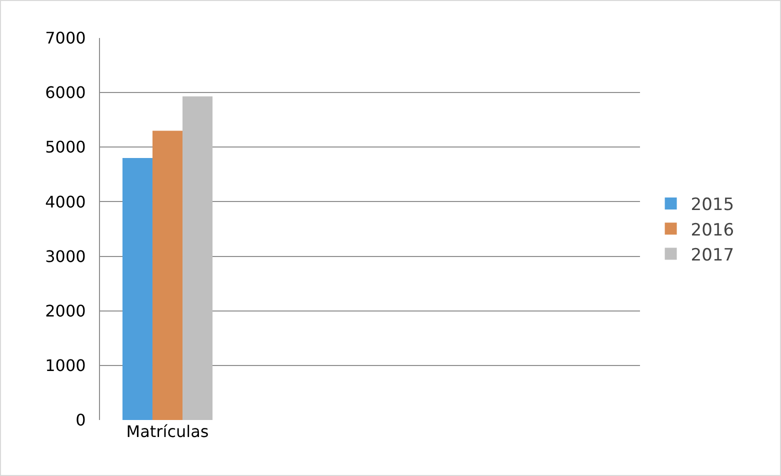 This screenshot has height=476, width=781. Describe the element at coordinates (712, 205) in the screenshot. I see `legend-label: 2015` at that location.